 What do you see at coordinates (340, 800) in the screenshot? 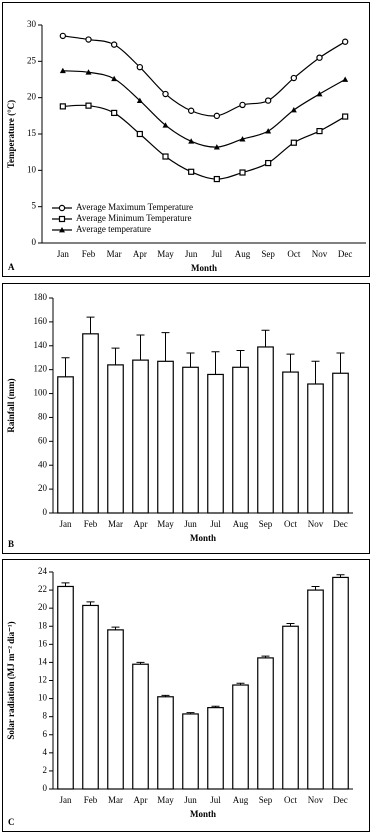
I see `x-tick-label: Dec` at bounding box center [340, 800].